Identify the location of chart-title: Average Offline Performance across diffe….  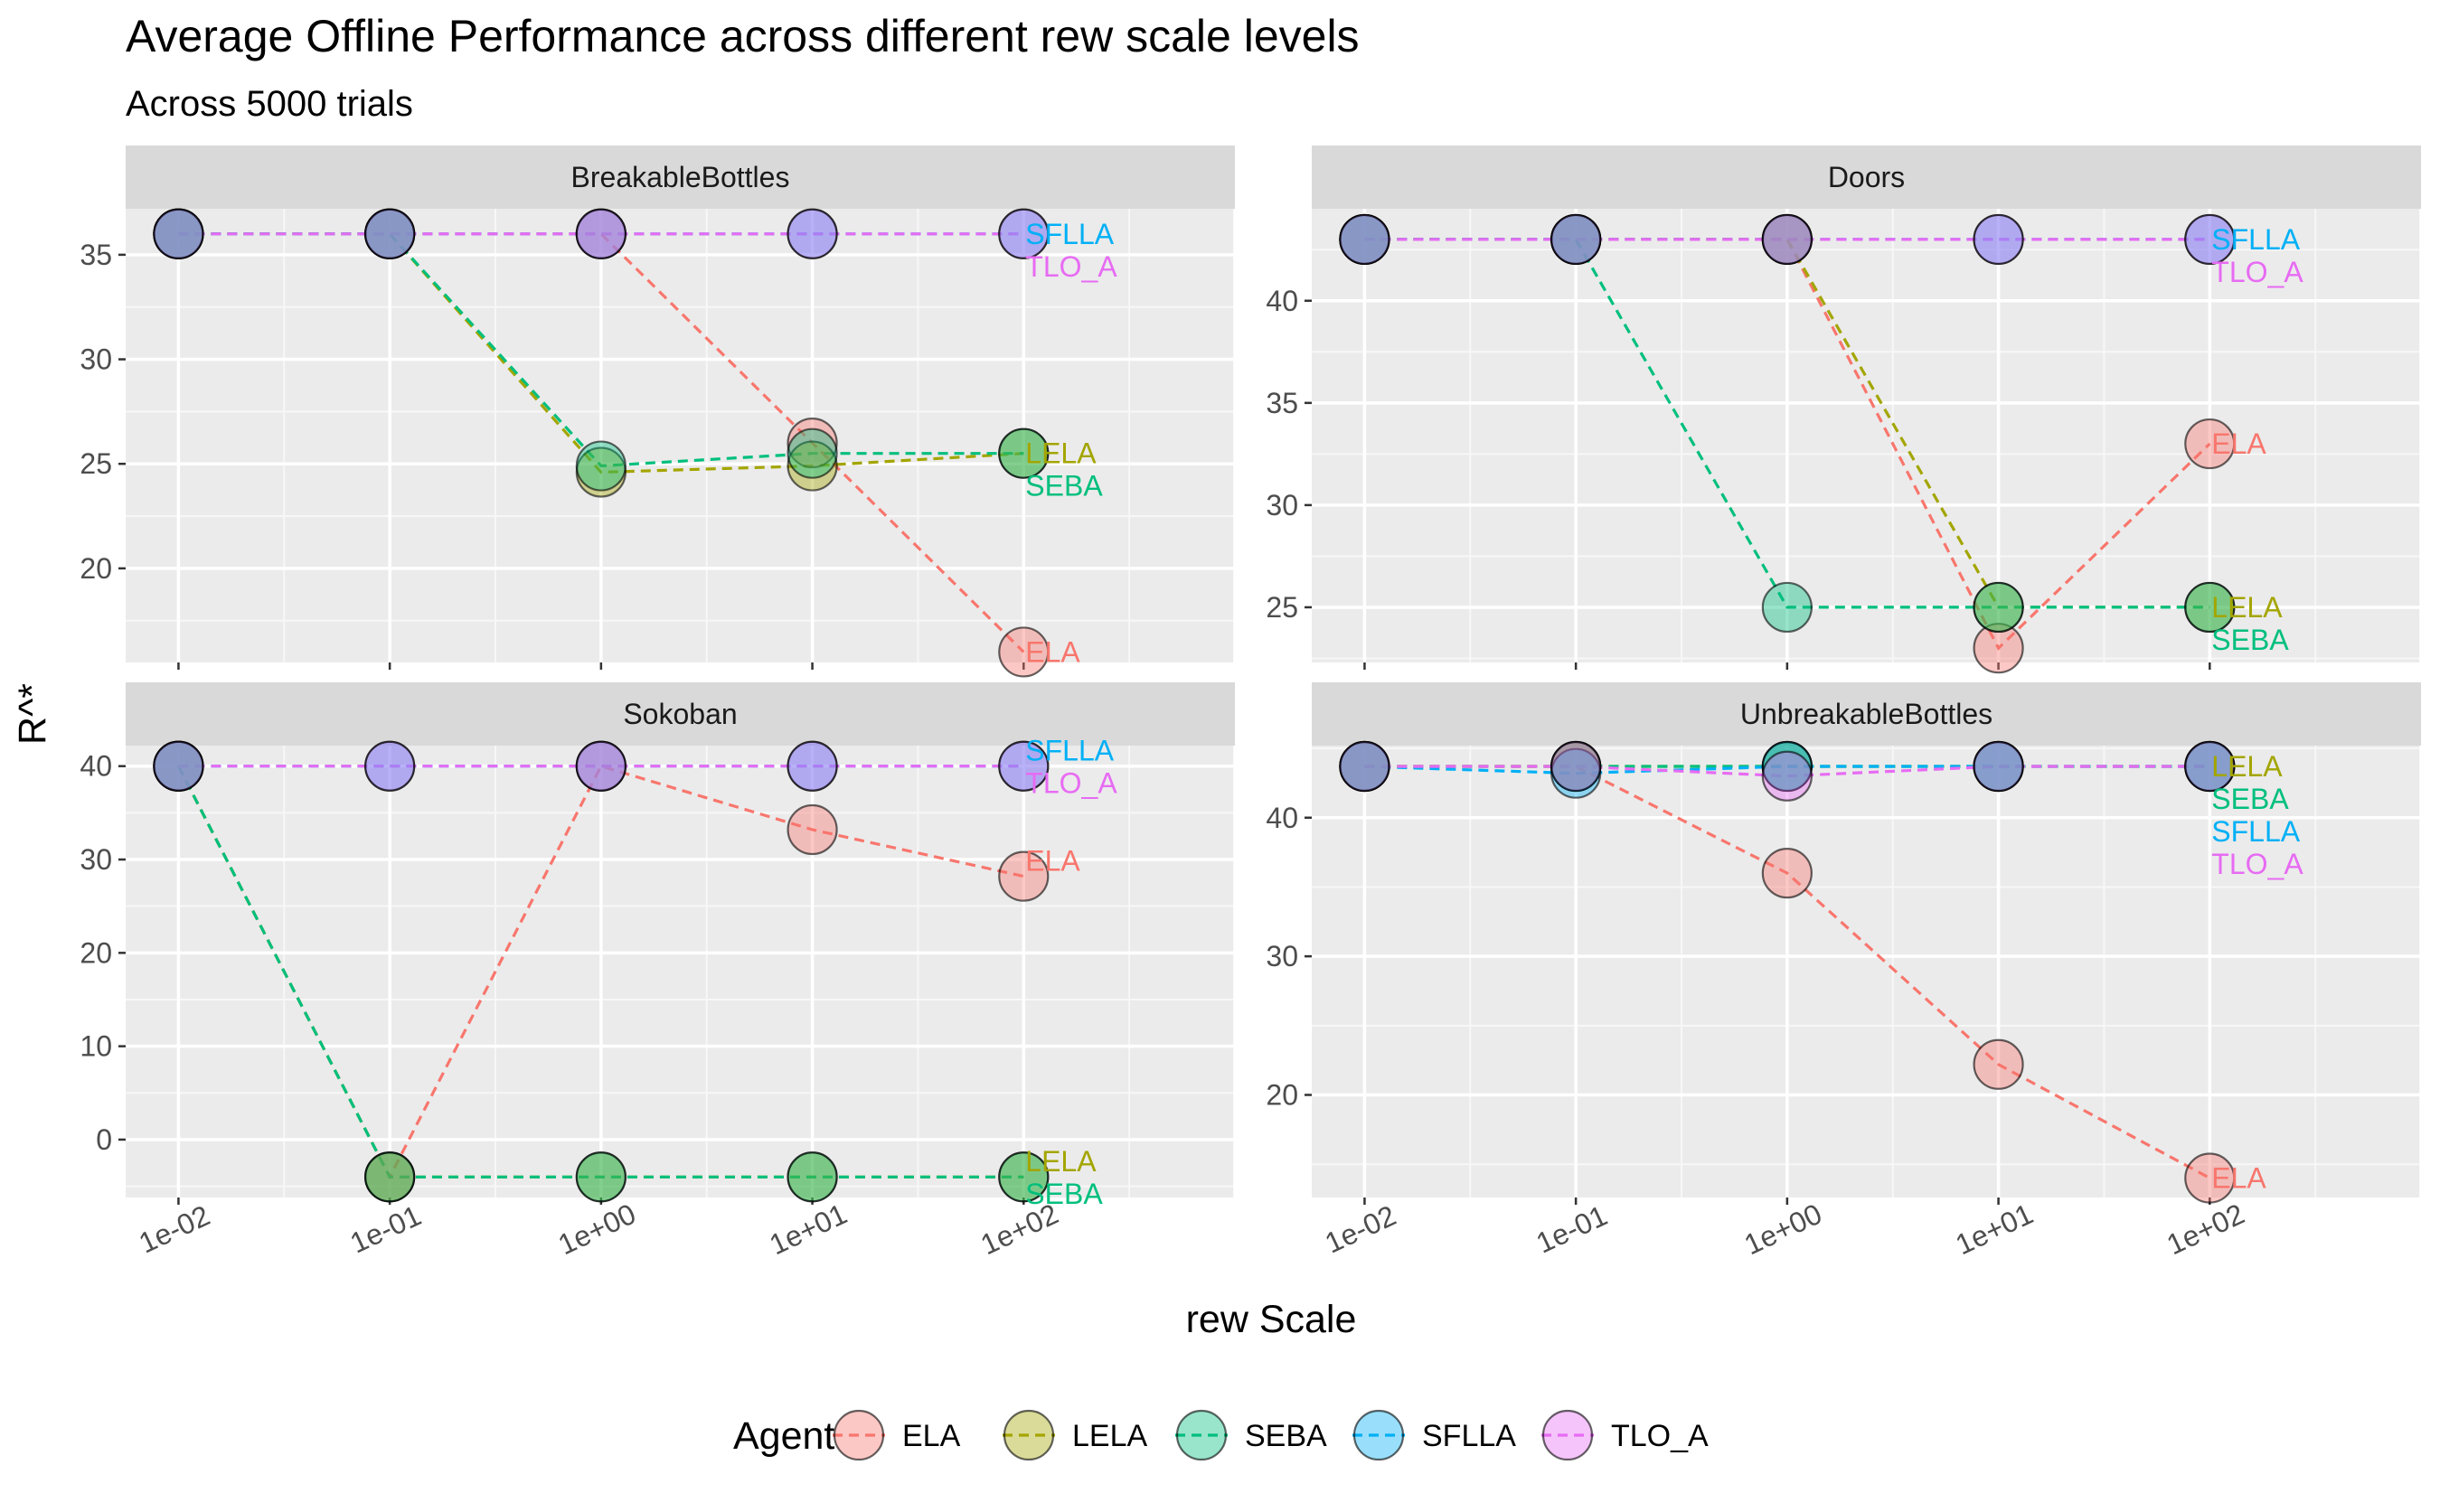
(743, 36).